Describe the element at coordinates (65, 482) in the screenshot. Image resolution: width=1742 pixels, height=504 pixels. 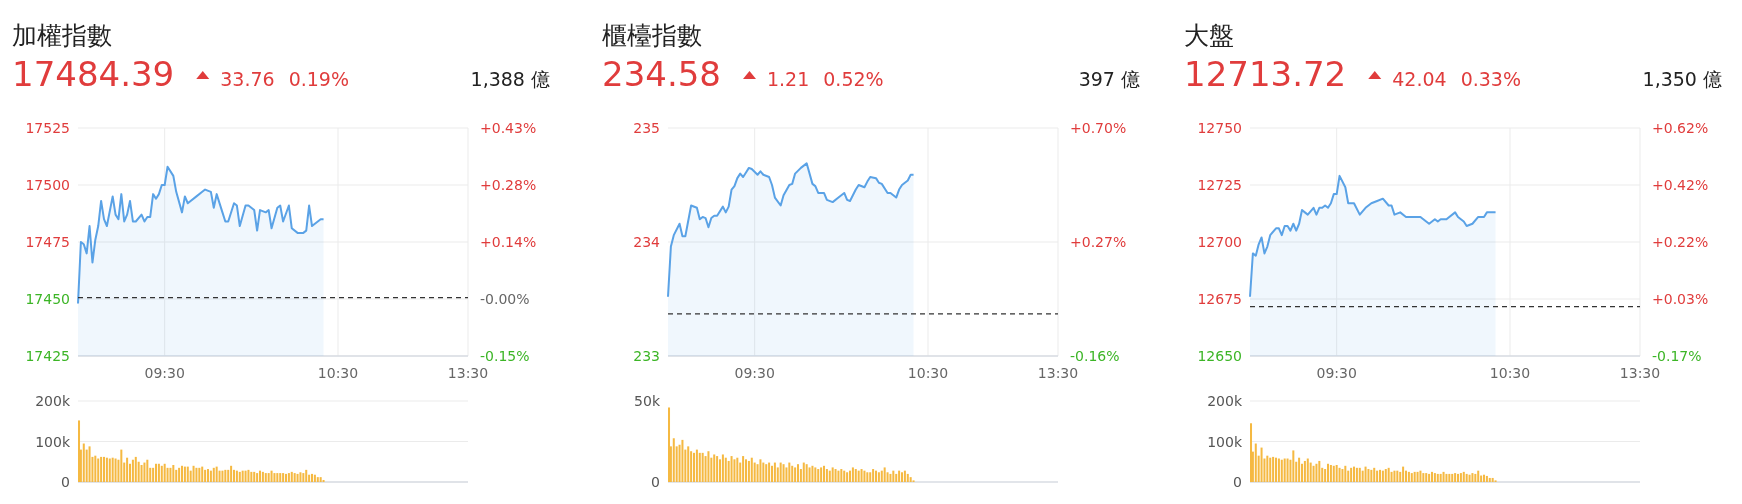
I see `y-tick-label: 0` at that location.